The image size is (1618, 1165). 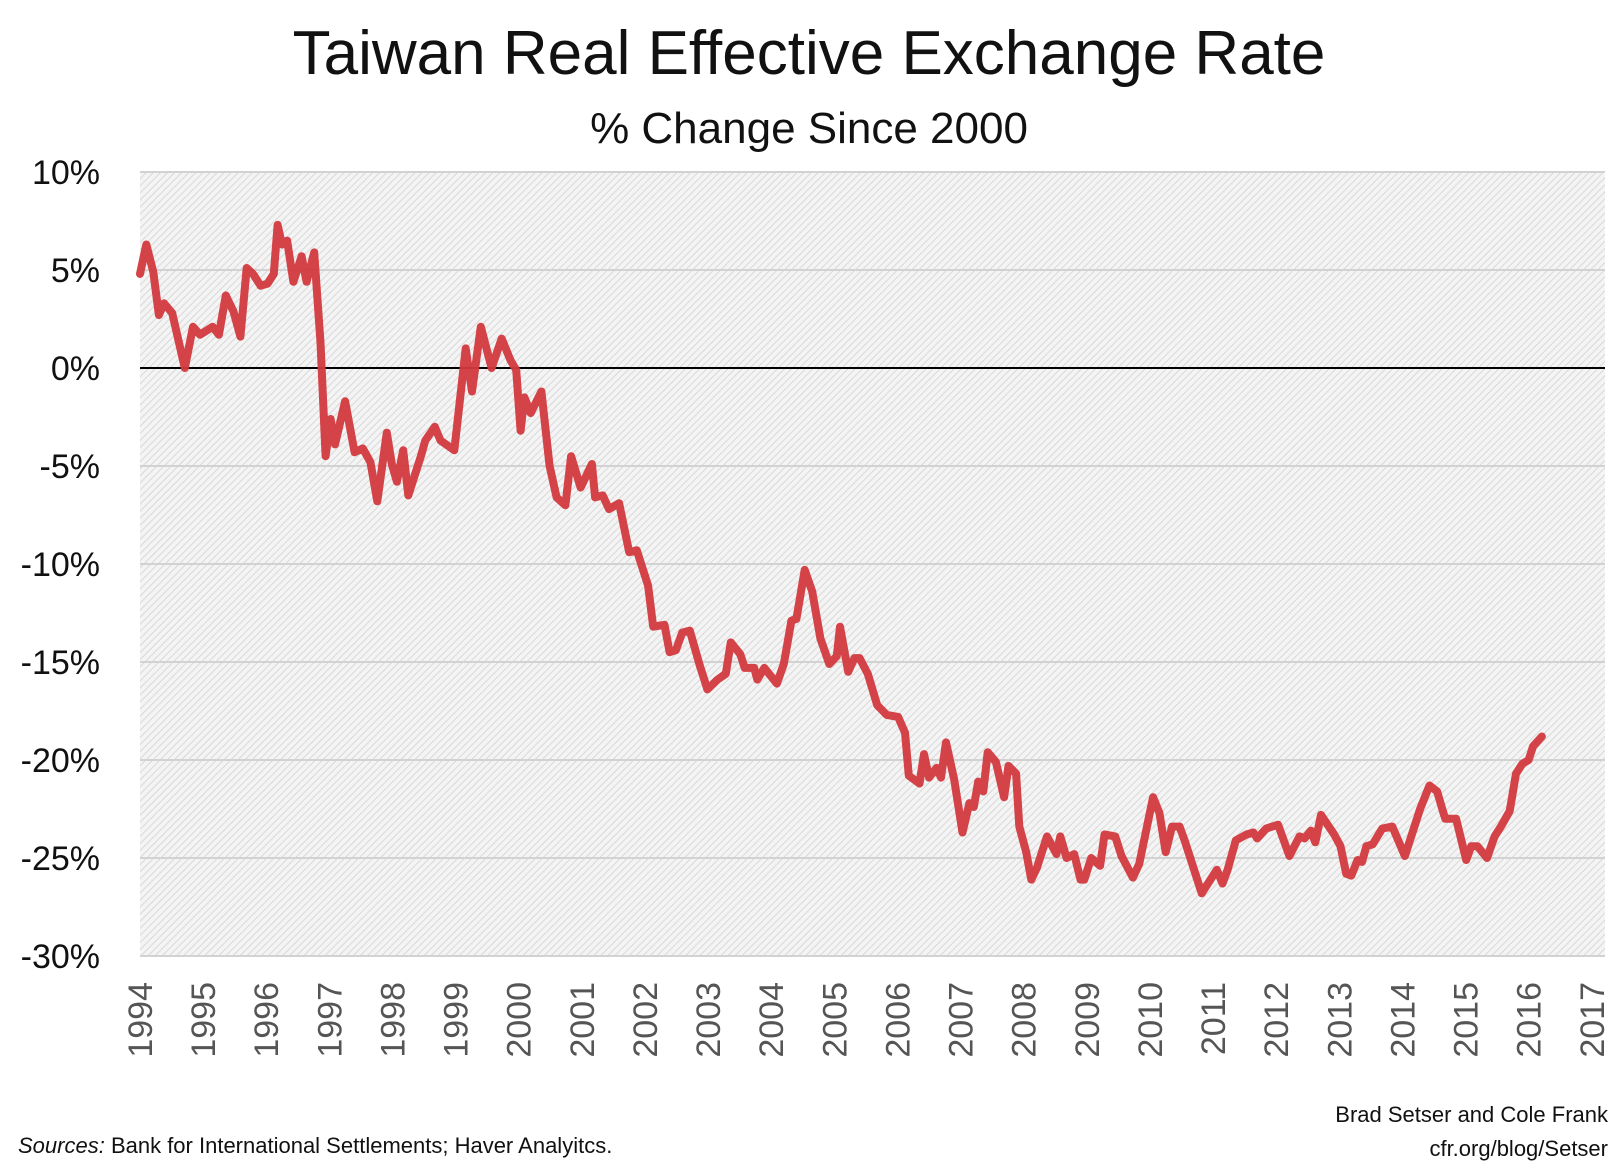 What do you see at coordinates (60, 663) in the screenshot?
I see `y-tick-label: -15%` at bounding box center [60, 663].